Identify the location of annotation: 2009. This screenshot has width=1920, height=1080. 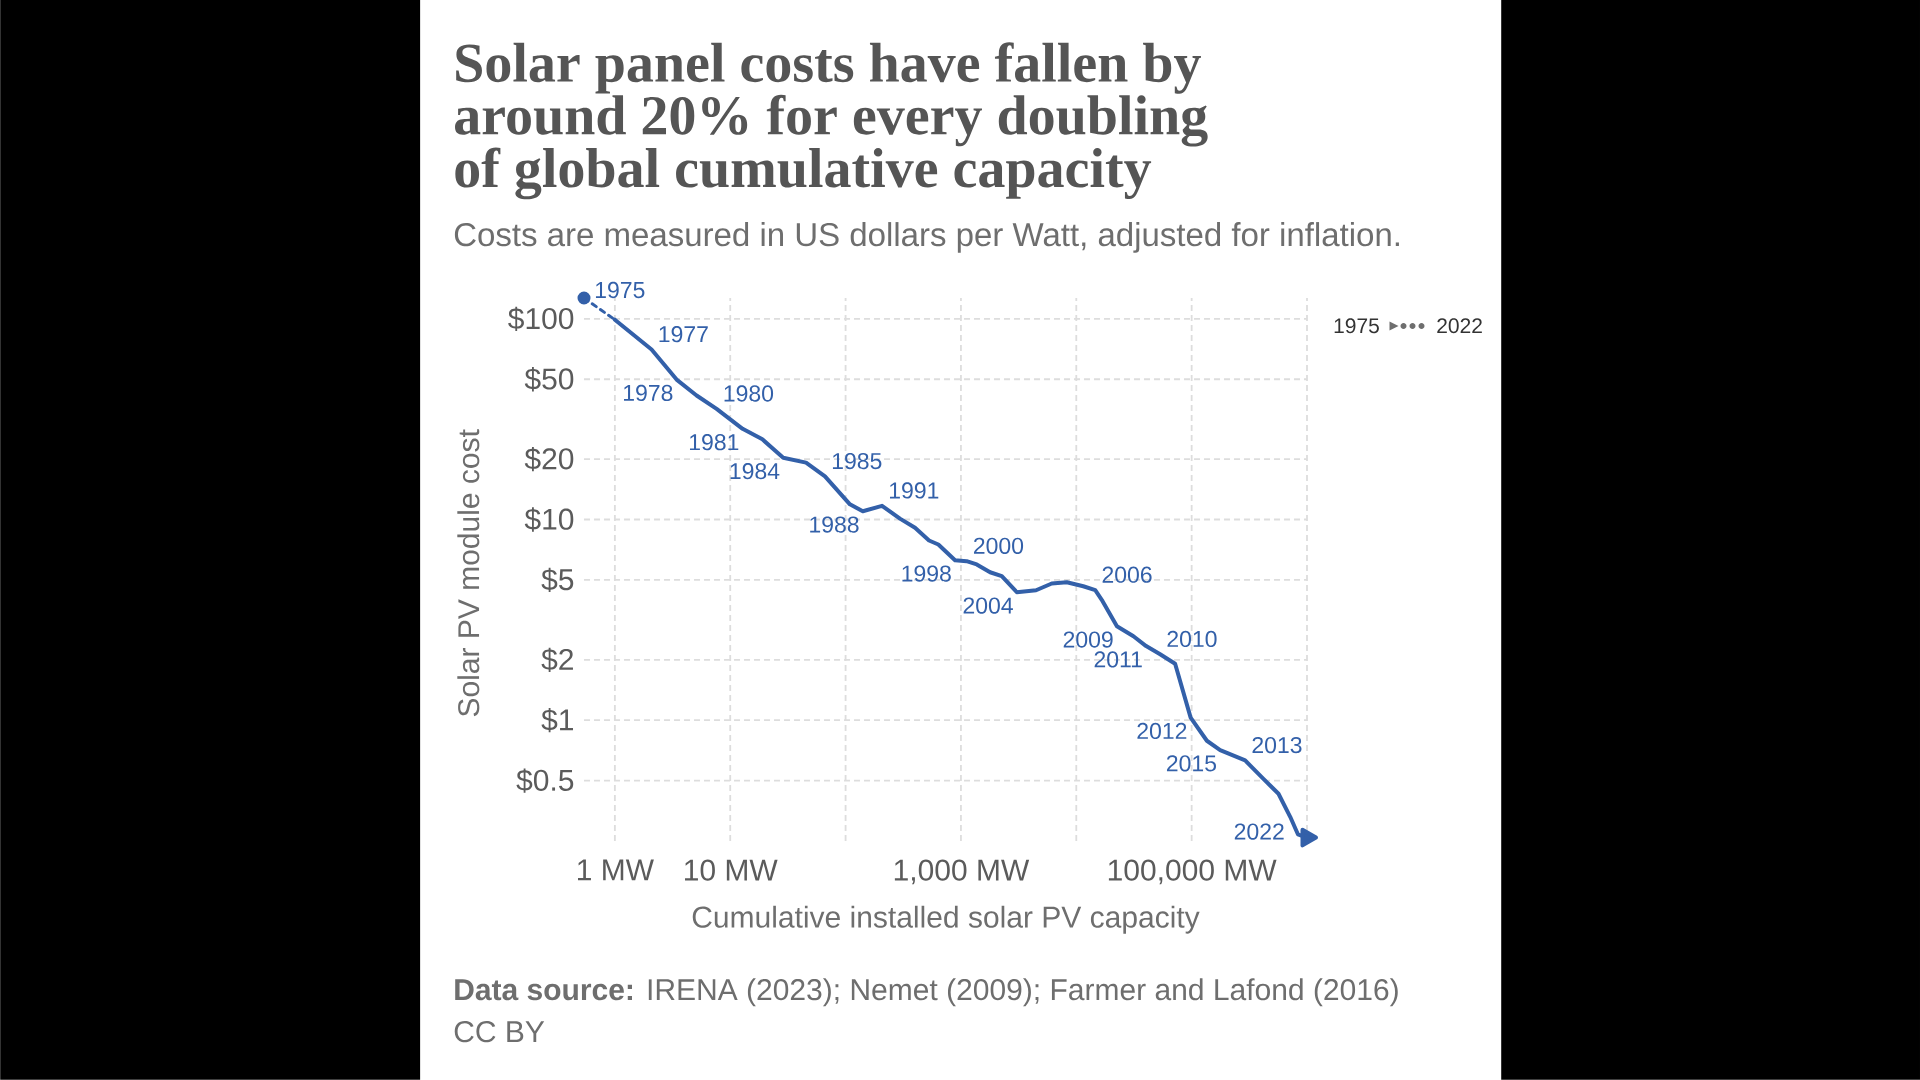
(1088, 639).